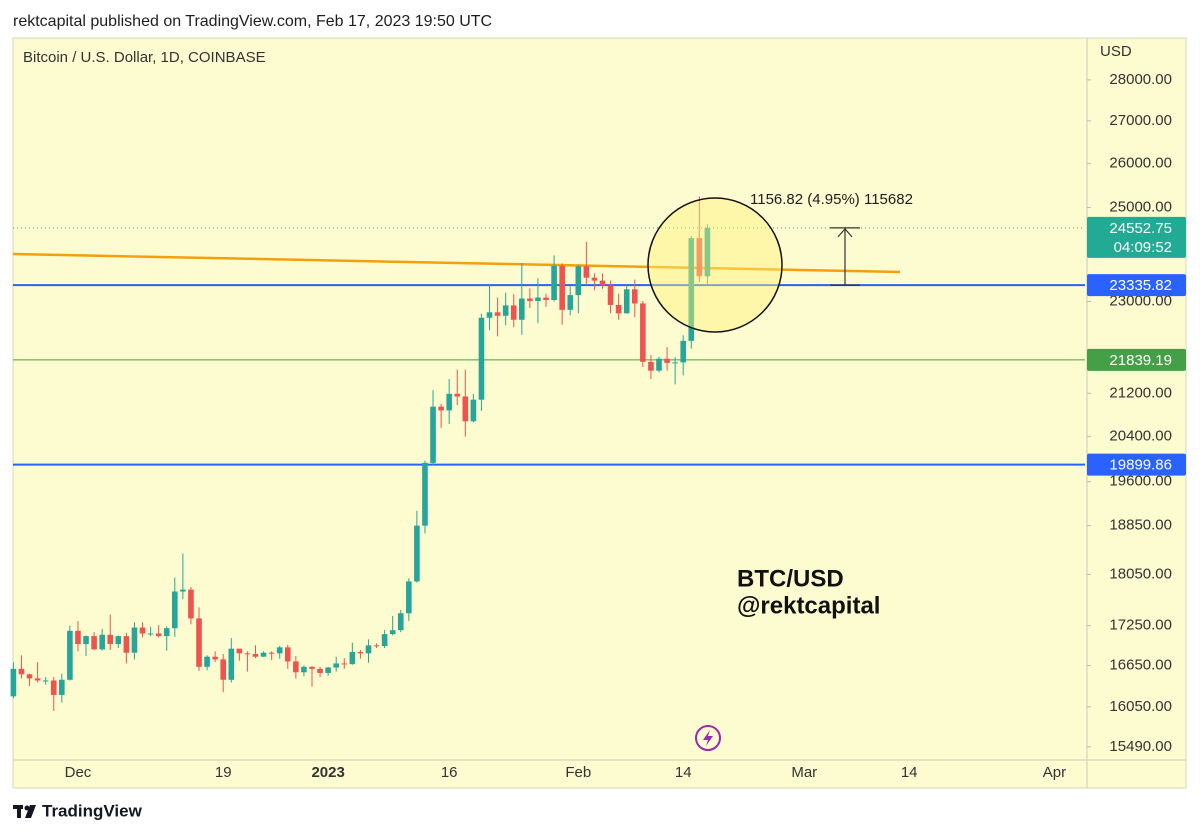 The image size is (1200, 835). I want to click on y-tick-label: 15490.00, so click(1140, 746).